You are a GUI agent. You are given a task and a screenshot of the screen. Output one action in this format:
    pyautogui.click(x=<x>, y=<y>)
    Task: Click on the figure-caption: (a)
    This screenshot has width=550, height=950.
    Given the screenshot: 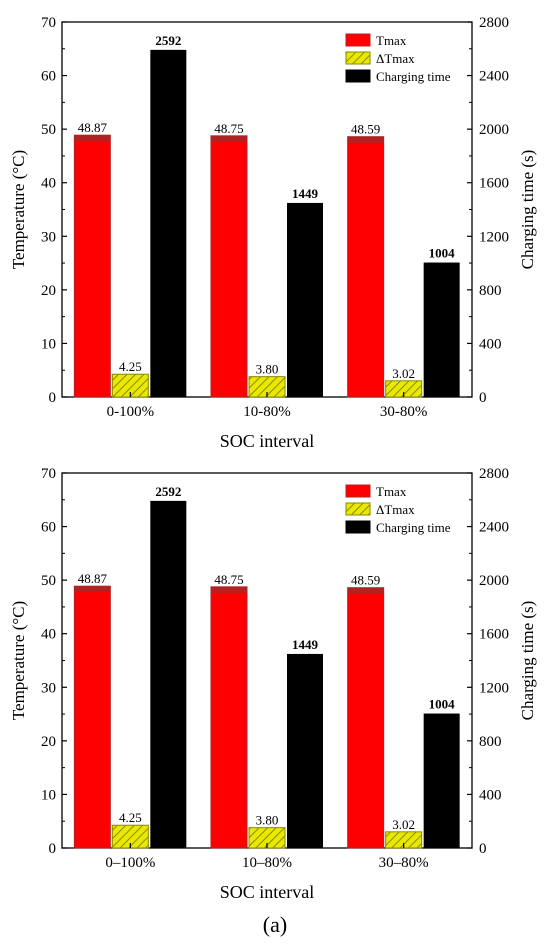 What is the action you would take?
    pyautogui.click(x=275, y=924)
    